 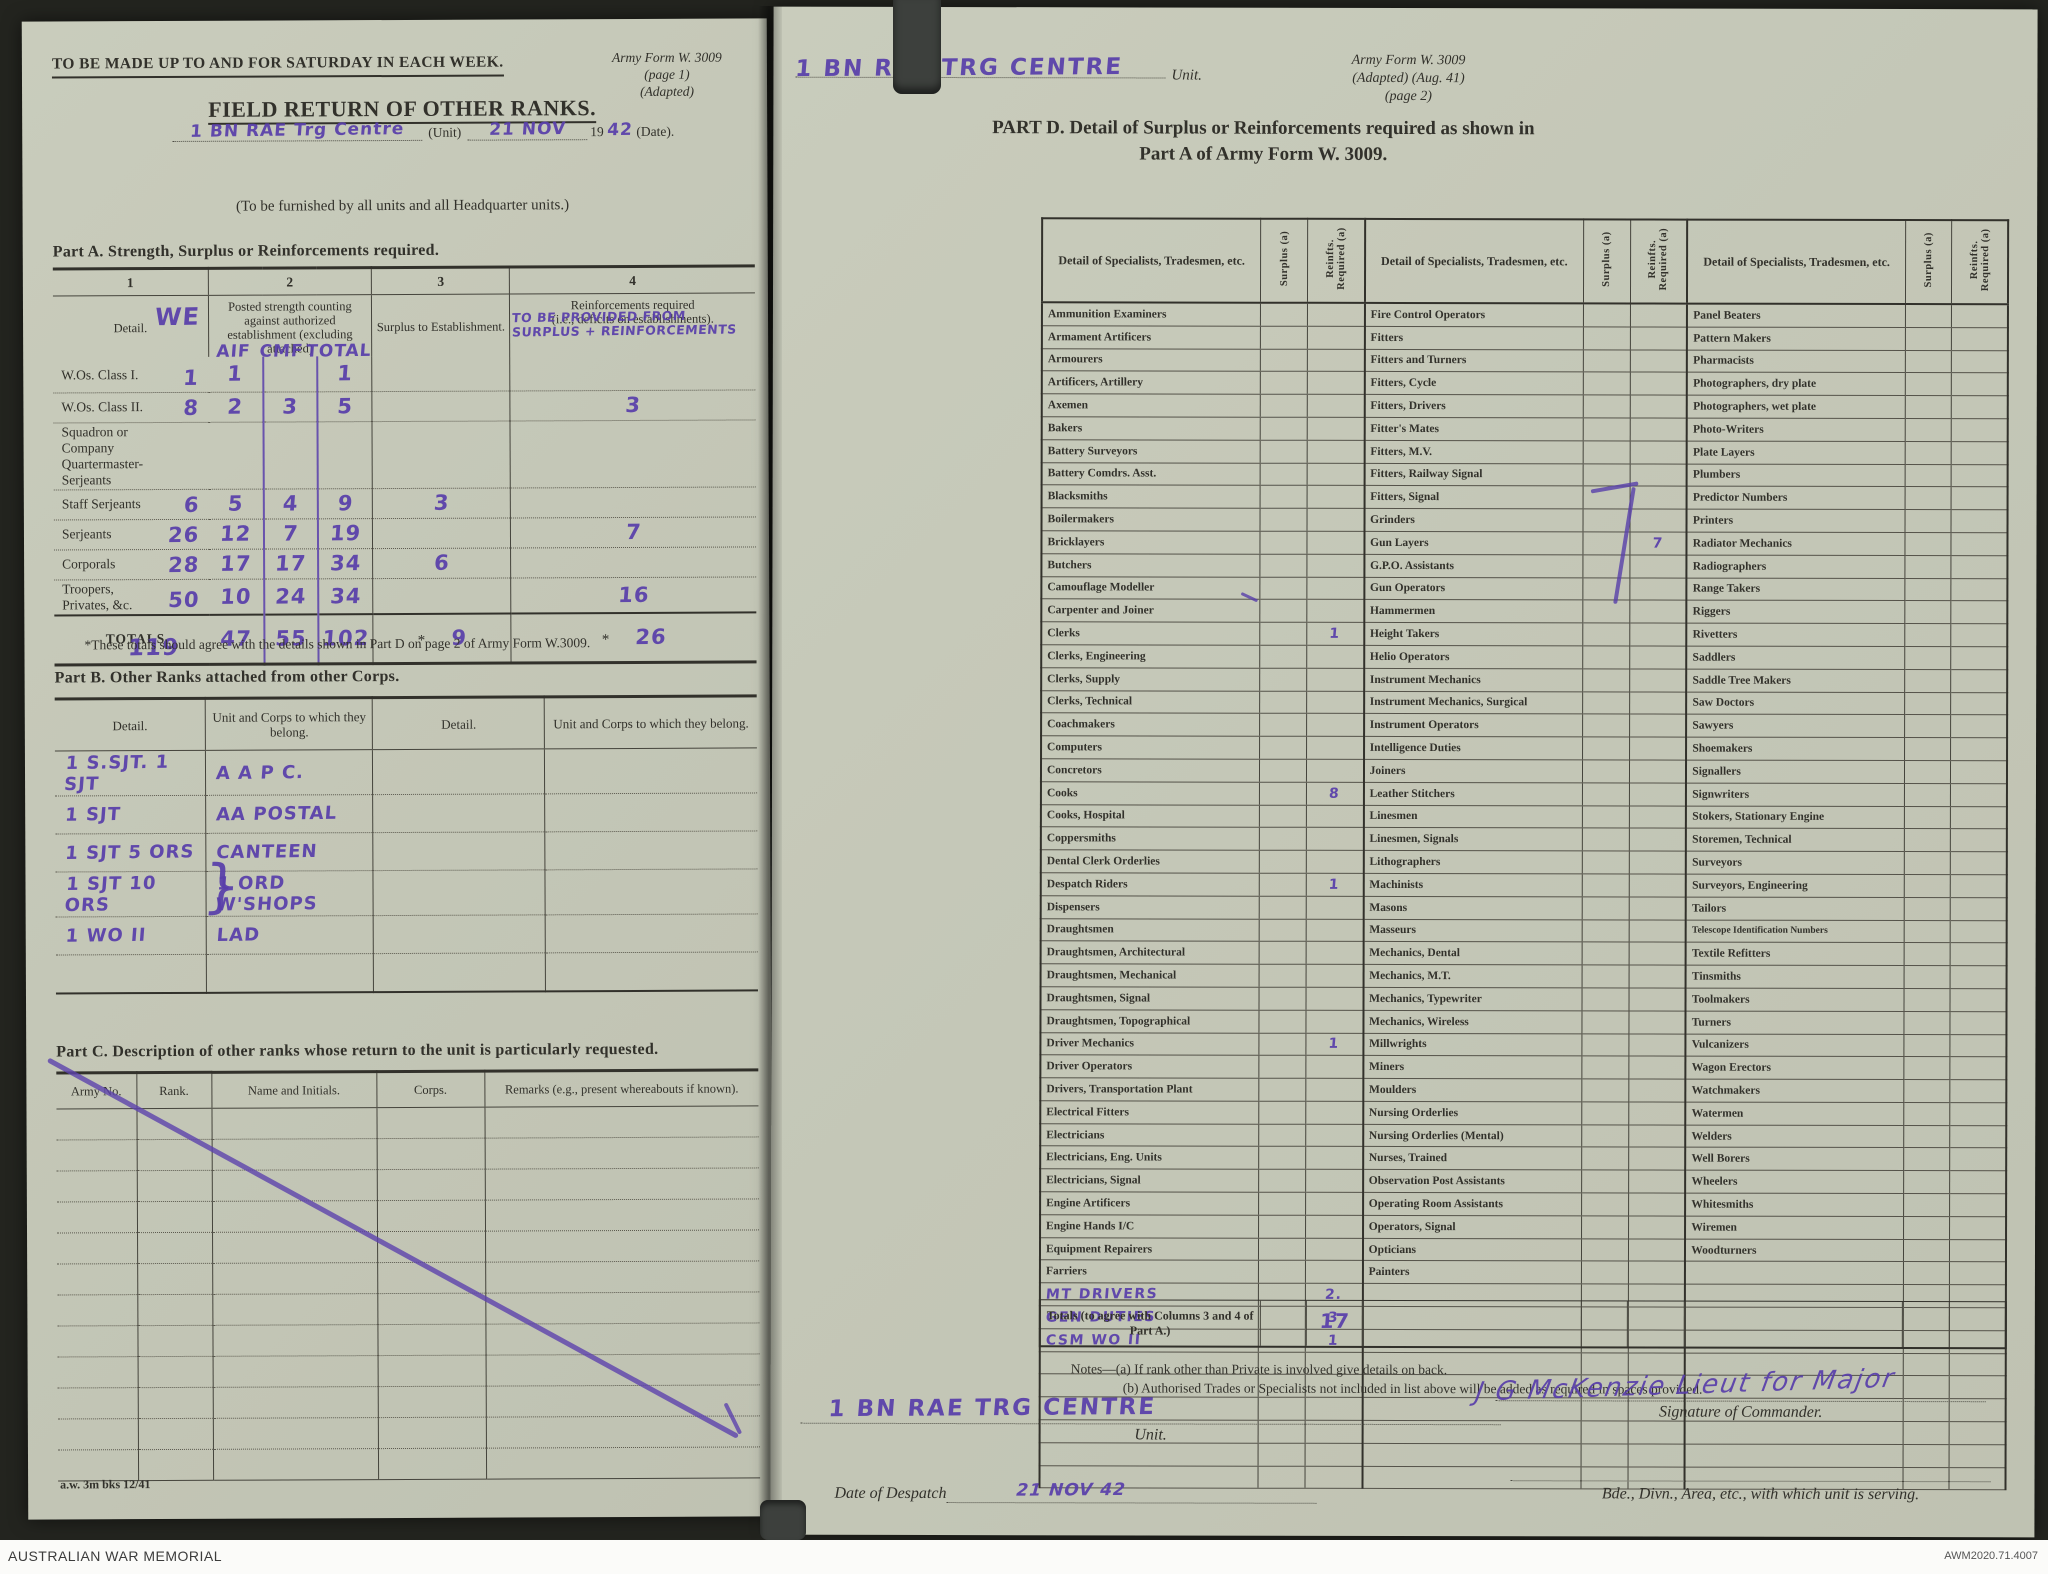 What do you see at coordinates (1847, 521) in the screenshot?
I see `part-d-row: Printers` at bounding box center [1847, 521].